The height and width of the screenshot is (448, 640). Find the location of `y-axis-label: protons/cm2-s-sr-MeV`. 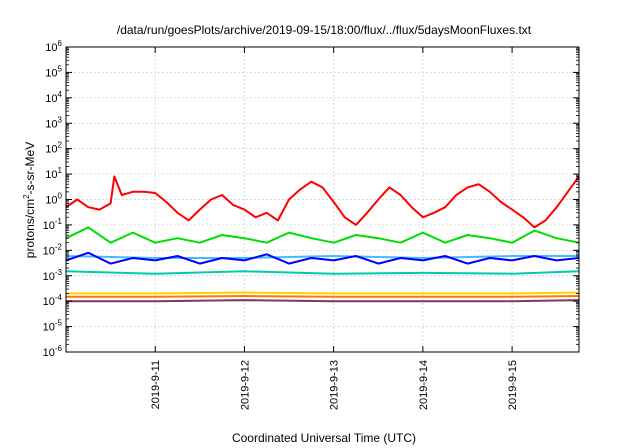

y-axis-label: protons/cm2-s-sr-MeV is located at coordinates (29, 200).